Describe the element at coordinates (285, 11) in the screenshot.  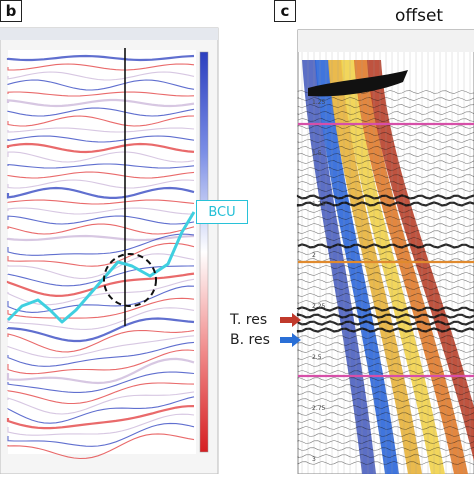
I see `panel-c-letter: c` at that location.